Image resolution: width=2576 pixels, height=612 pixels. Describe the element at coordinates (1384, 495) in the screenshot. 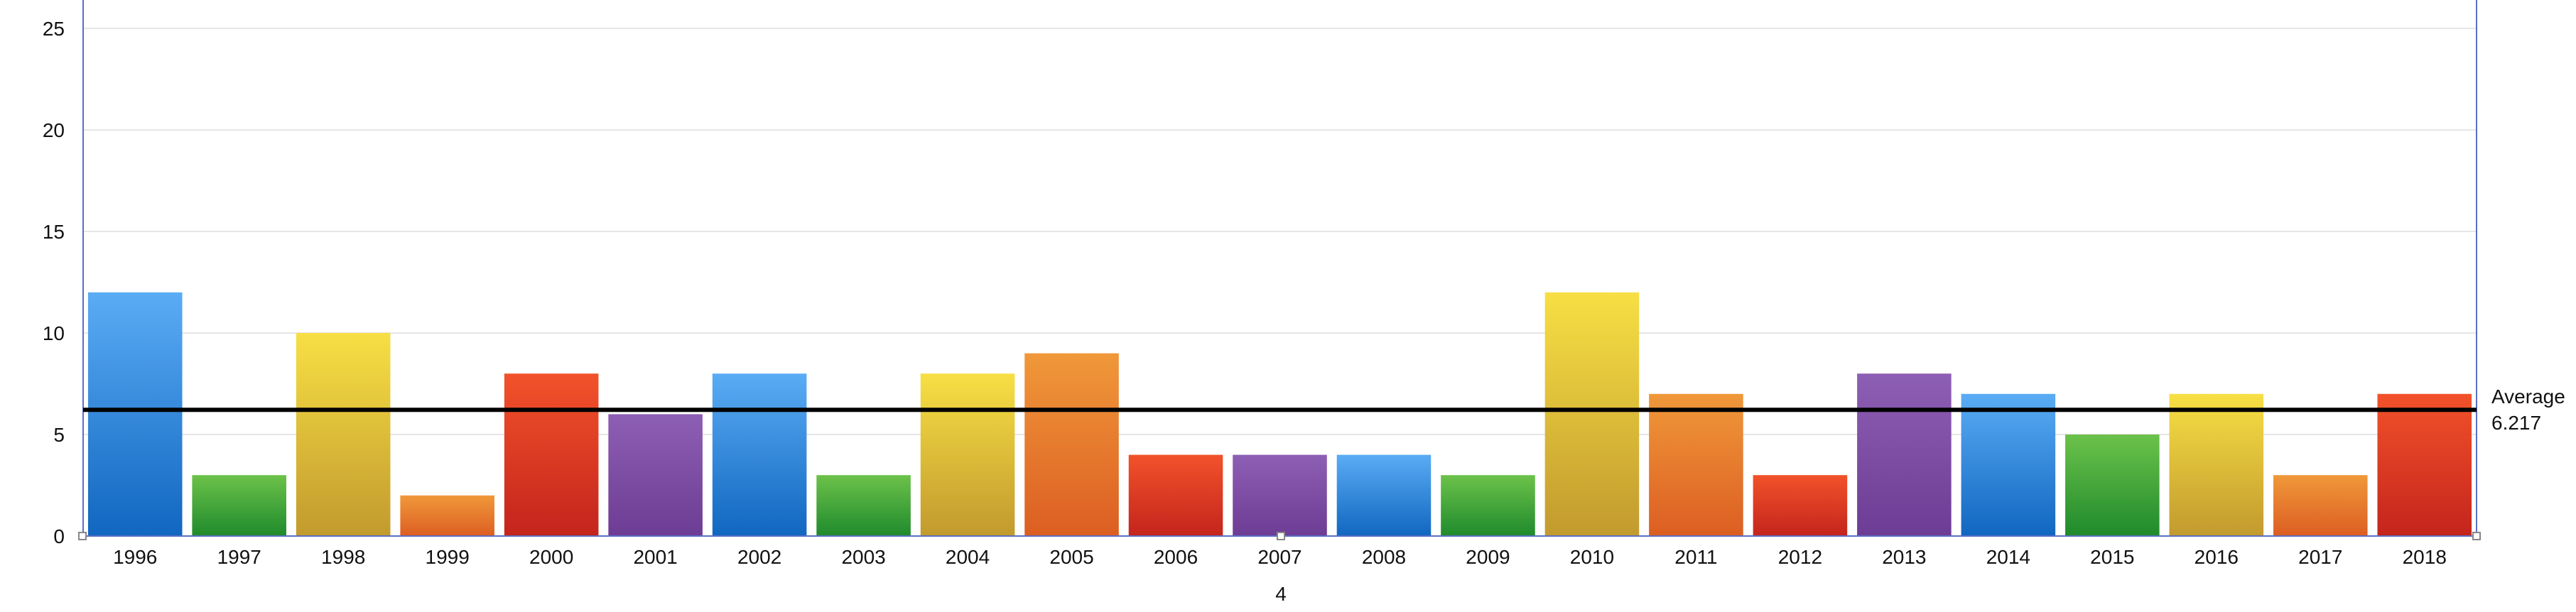

I see `bar-2008` at that location.